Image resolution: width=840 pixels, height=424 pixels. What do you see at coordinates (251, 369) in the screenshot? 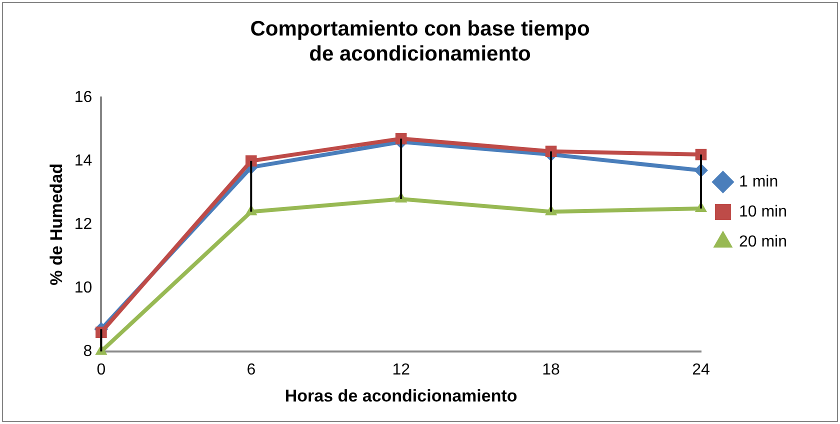
I see `x-tick-label: 6` at bounding box center [251, 369].